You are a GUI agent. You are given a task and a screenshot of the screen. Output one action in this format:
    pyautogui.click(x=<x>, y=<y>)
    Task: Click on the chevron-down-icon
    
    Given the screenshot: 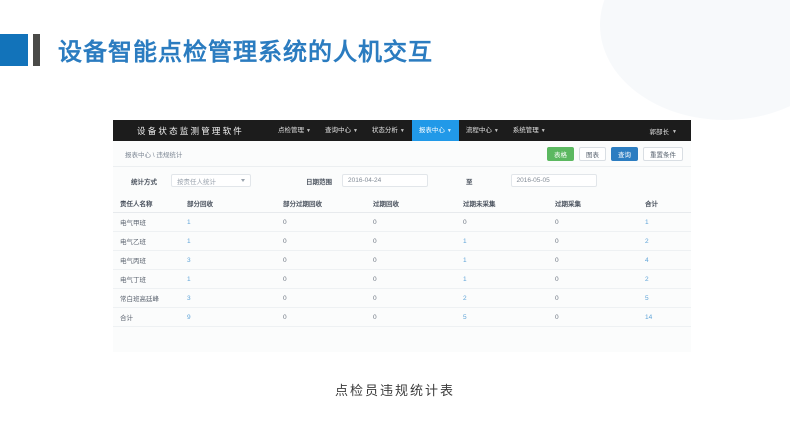 What is the action you would take?
    pyautogui.click(x=243, y=180)
    